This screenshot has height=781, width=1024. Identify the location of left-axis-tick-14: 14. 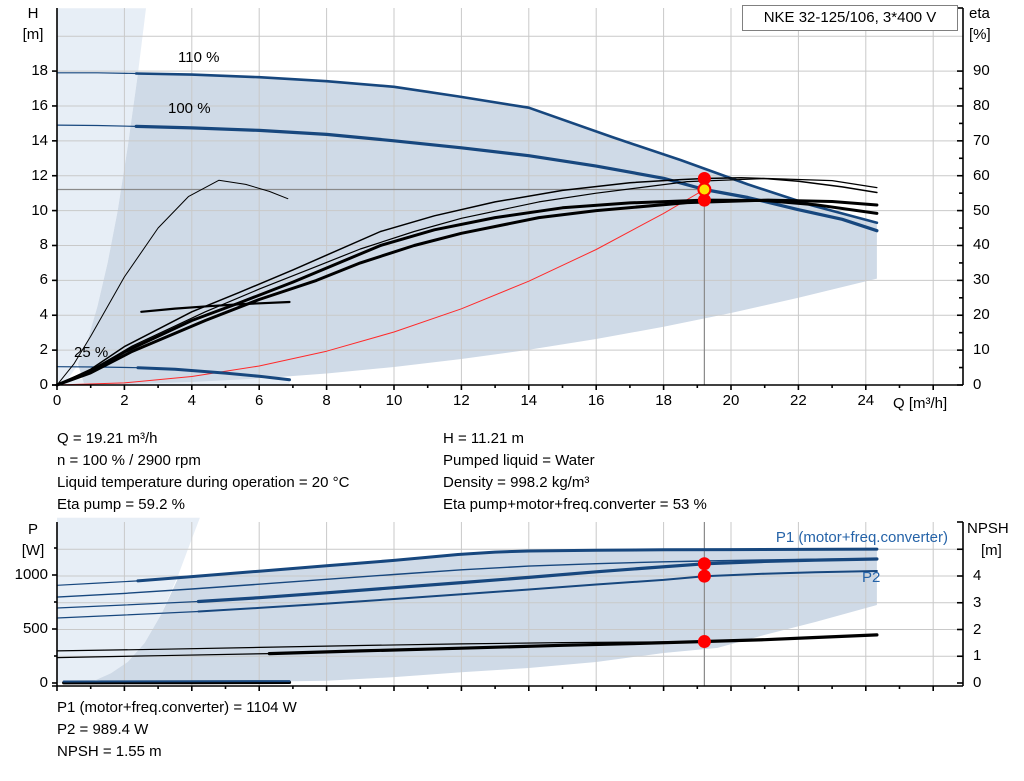
(39, 140).